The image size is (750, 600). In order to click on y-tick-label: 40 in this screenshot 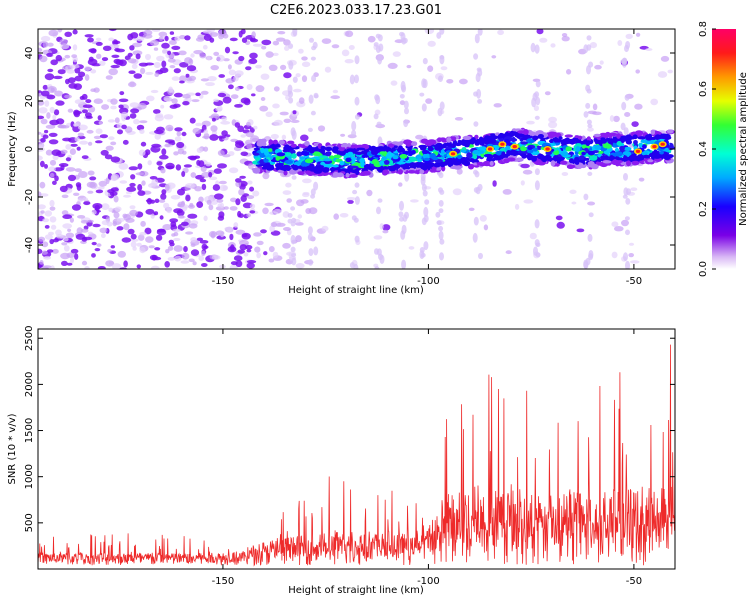, I will do `click(29, 53)`.